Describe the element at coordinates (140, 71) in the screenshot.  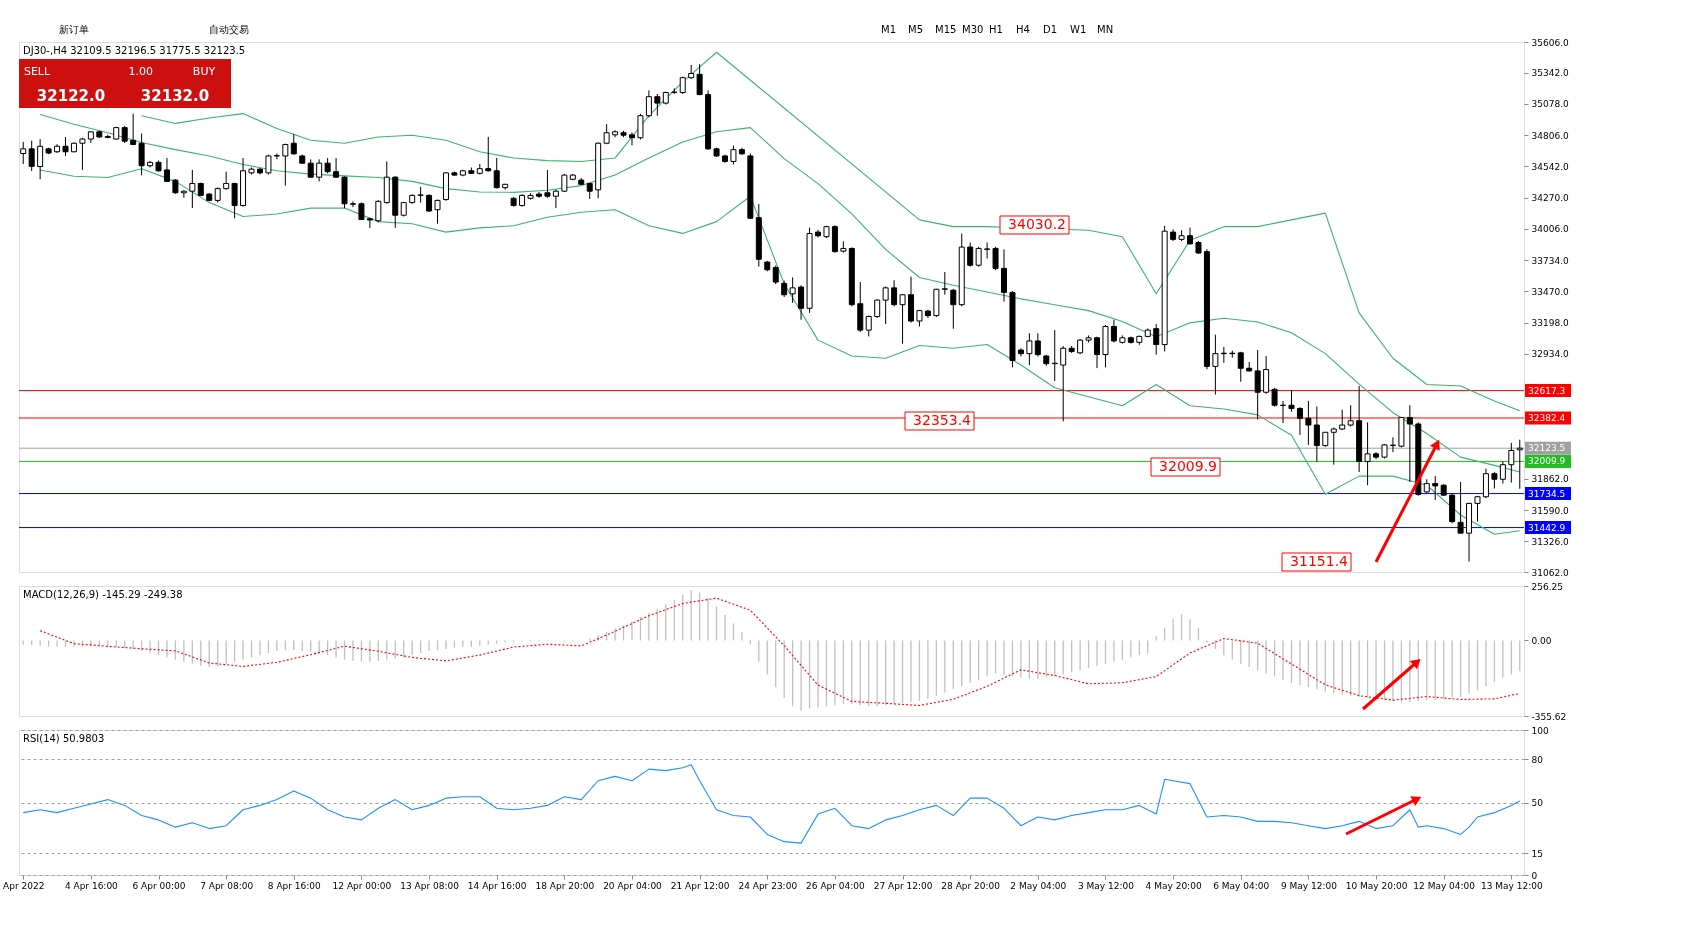
I see `annotation: 1.00` at that location.